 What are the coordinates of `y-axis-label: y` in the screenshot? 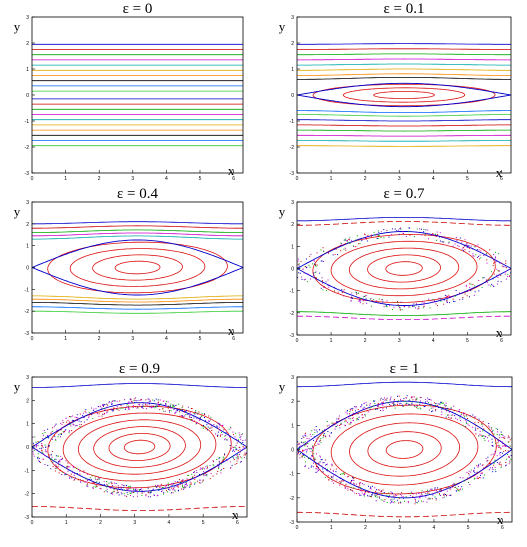 It's located at (17, 386).